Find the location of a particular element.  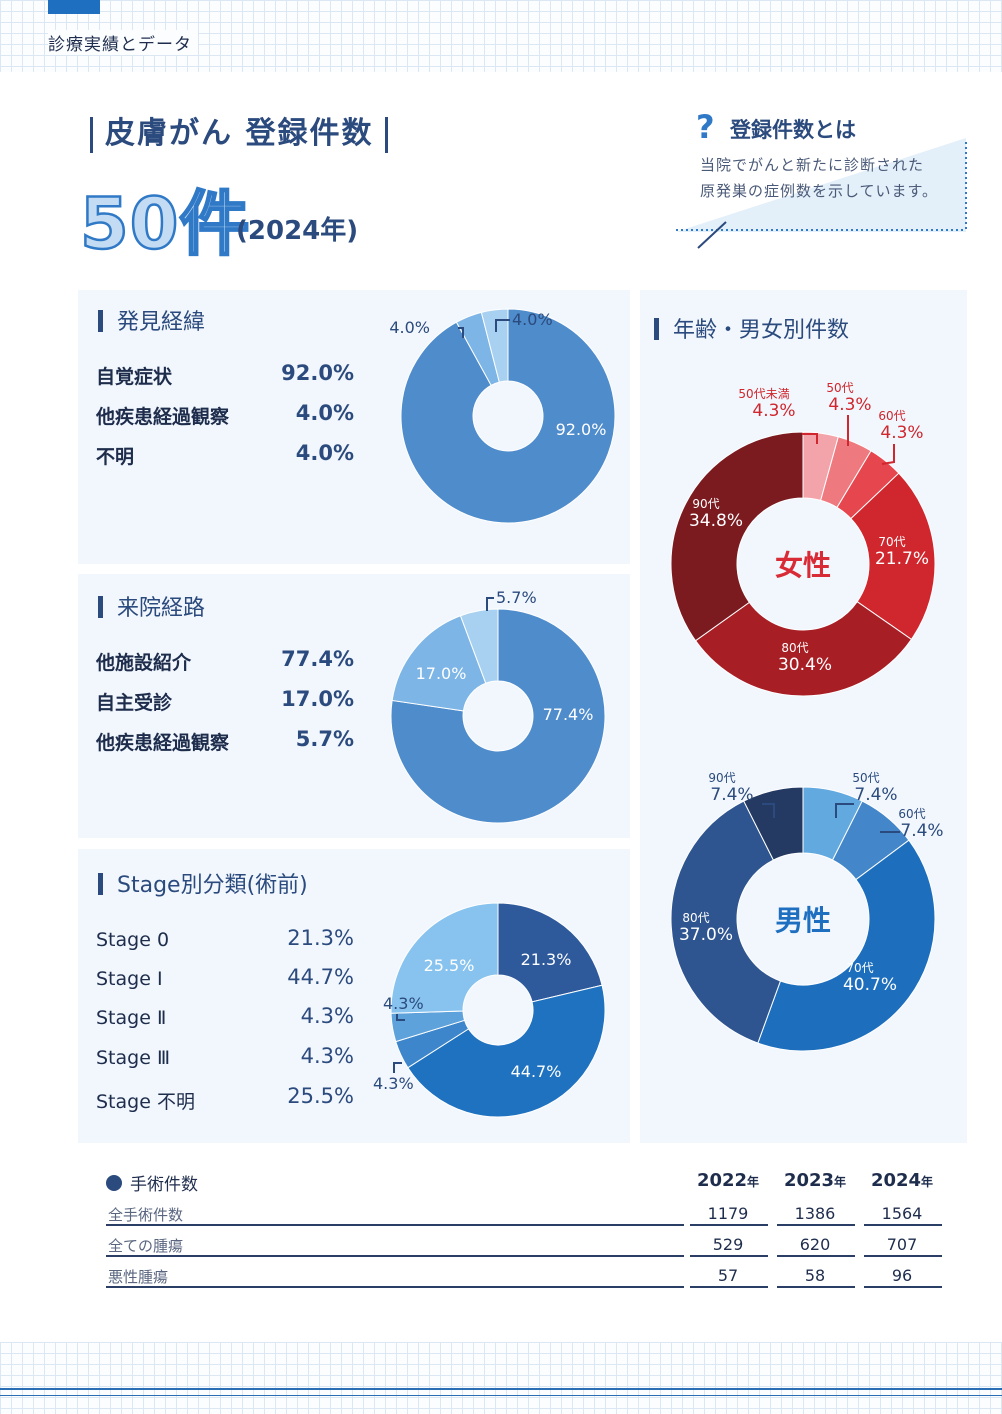

route-value: 5.7% is located at coordinates (324, 739).